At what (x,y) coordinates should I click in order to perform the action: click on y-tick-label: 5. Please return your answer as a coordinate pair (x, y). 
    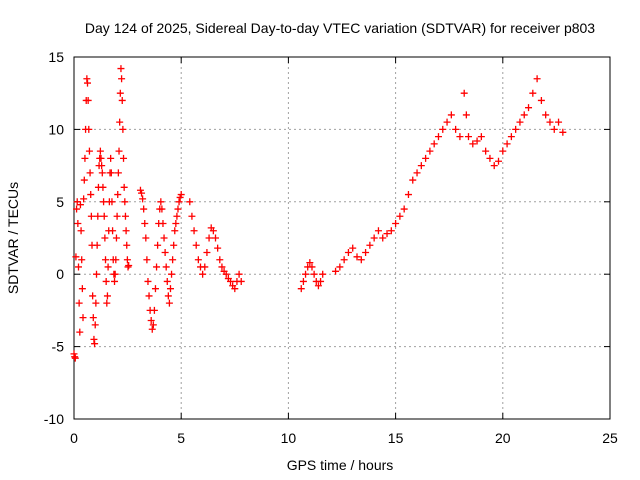
    Looking at the image, I should click on (60, 202).